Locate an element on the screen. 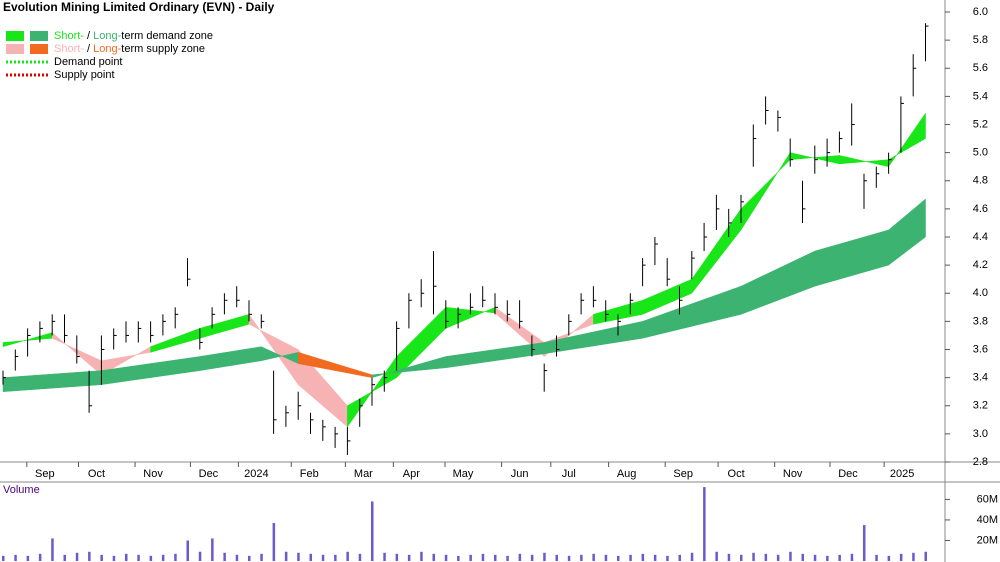 The width and height of the screenshot is (1000, 562). x-tick-label: Jul is located at coordinates (569, 474).